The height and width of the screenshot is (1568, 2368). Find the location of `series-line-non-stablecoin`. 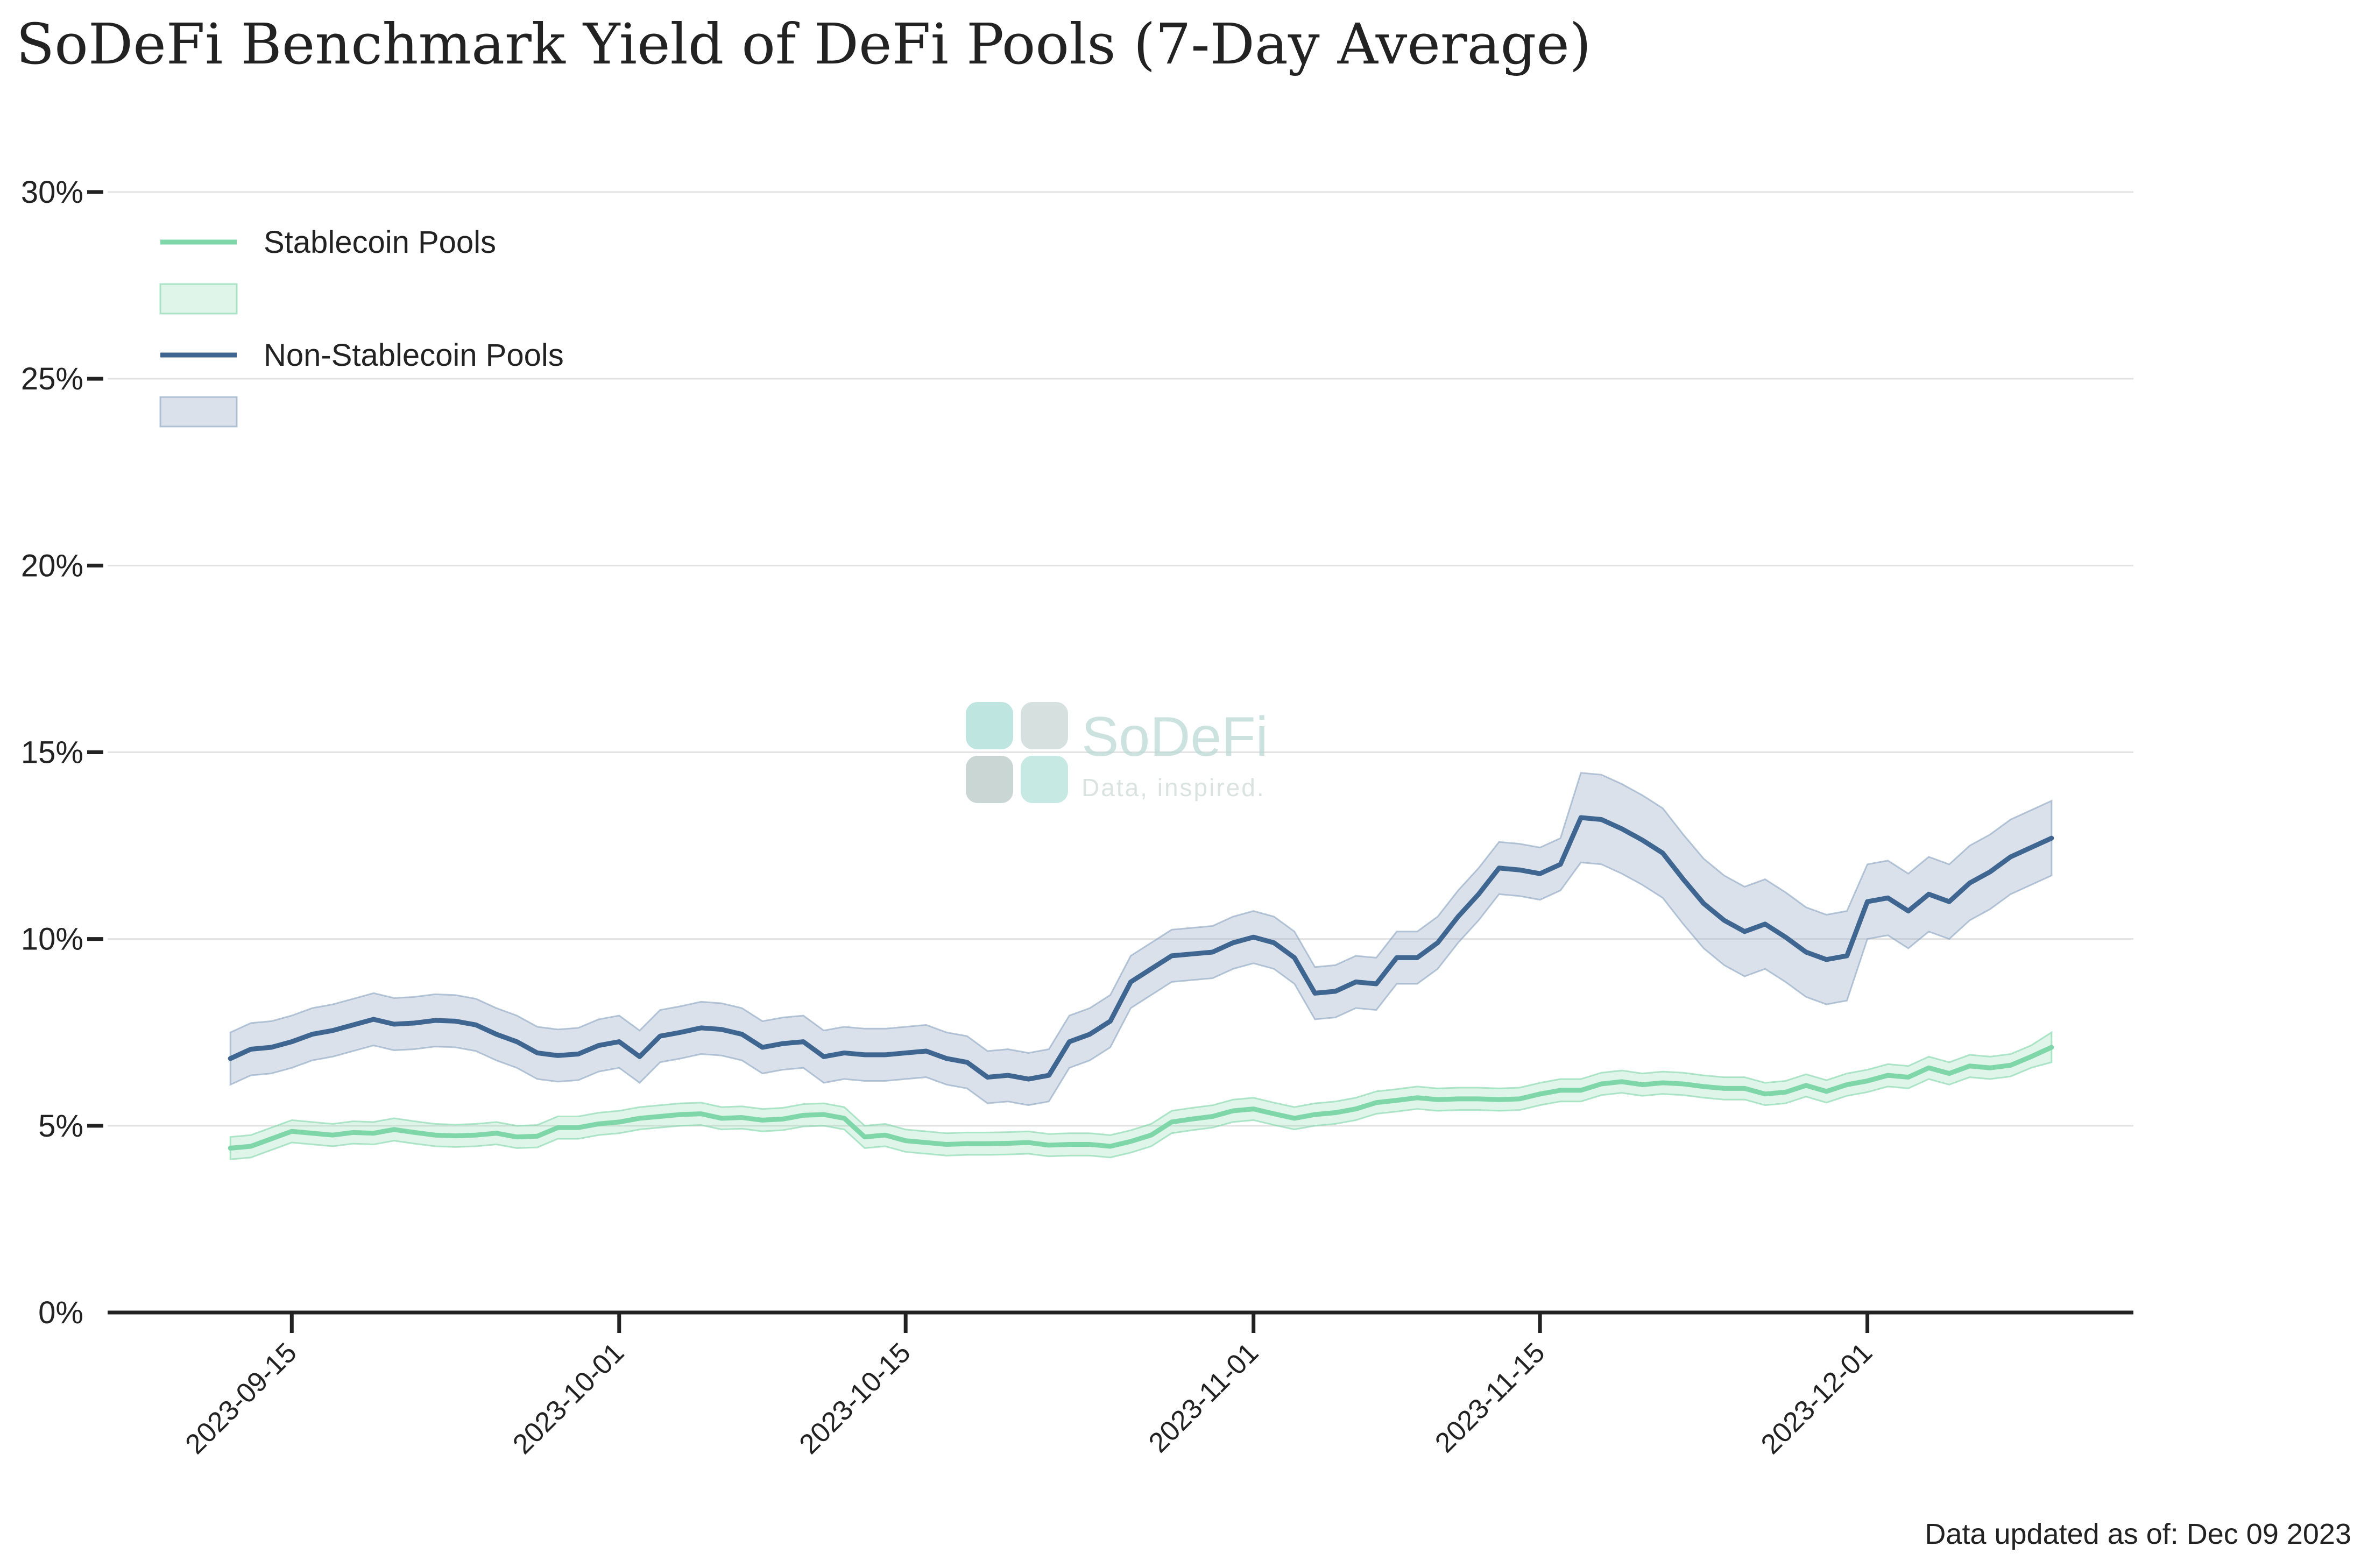

series-line-non-stablecoin is located at coordinates (1141, 948).